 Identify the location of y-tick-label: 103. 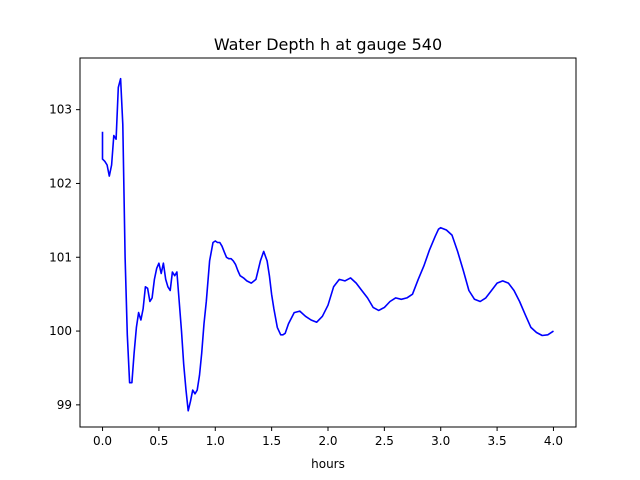
(60, 110).